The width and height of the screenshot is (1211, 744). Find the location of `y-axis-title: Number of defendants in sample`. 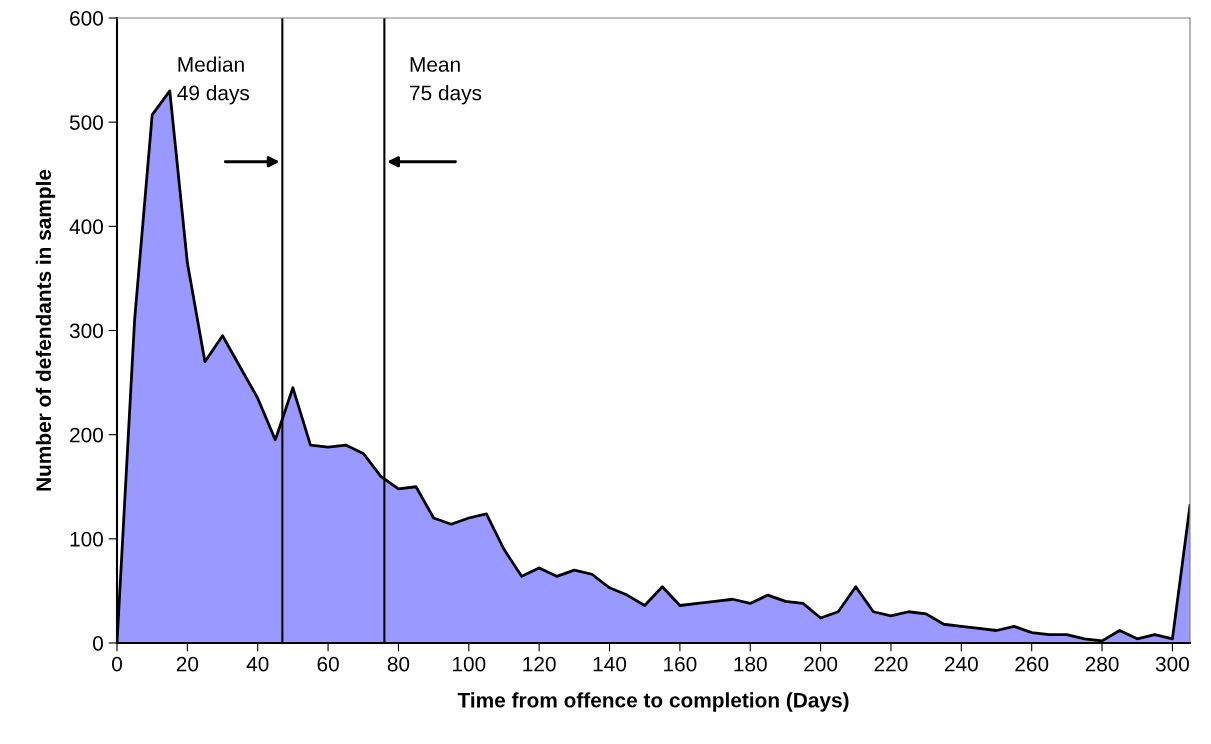

y-axis-title: Number of defendants in sample is located at coordinates (45, 330).